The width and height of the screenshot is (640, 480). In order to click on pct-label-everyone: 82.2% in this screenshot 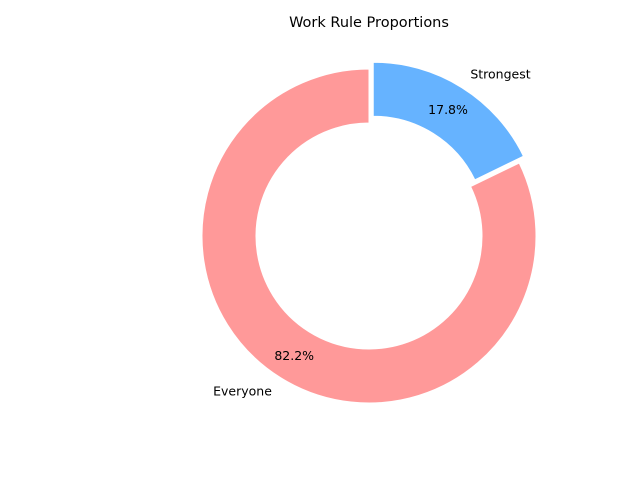, I will do `click(294, 355)`.